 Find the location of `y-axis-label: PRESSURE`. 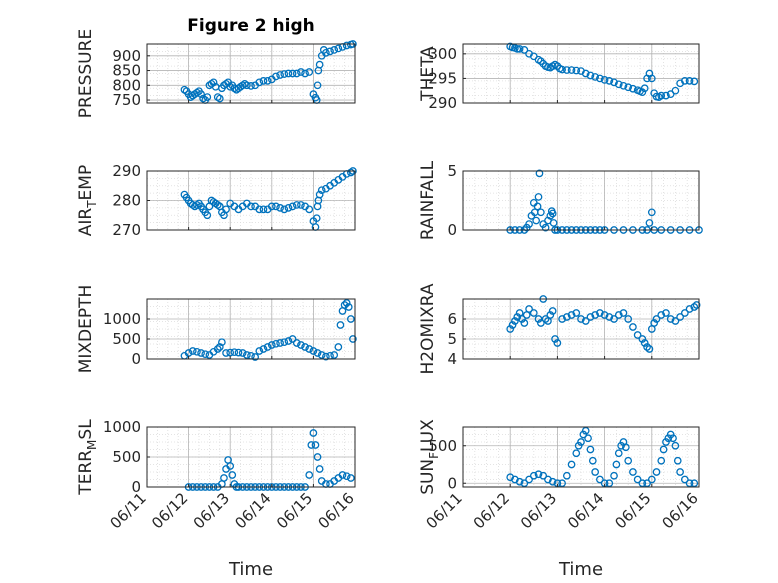

y-axis-label: PRESSURE is located at coordinates (86, 73).